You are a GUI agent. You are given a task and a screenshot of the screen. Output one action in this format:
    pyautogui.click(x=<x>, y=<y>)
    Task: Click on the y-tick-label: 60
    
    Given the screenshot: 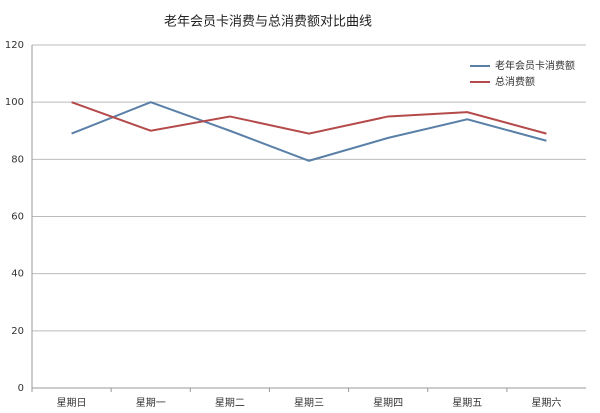 What is the action you would take?
    pyautogui.click(x=17, y=217)
    